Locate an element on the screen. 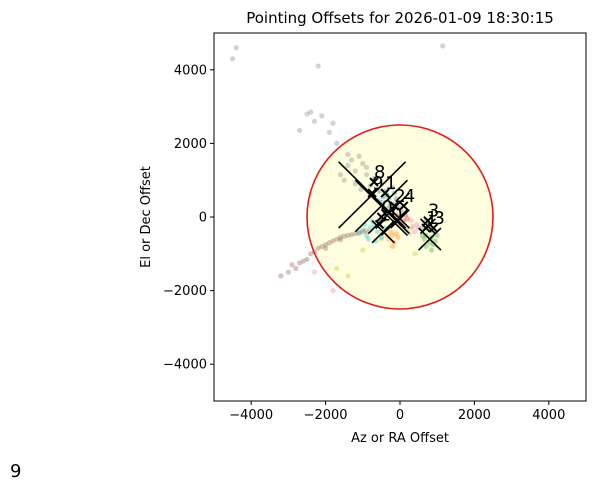 This screenshot has width=598, height=492. x-tick-label-3: 2000 is located at coordinates (474, 415).